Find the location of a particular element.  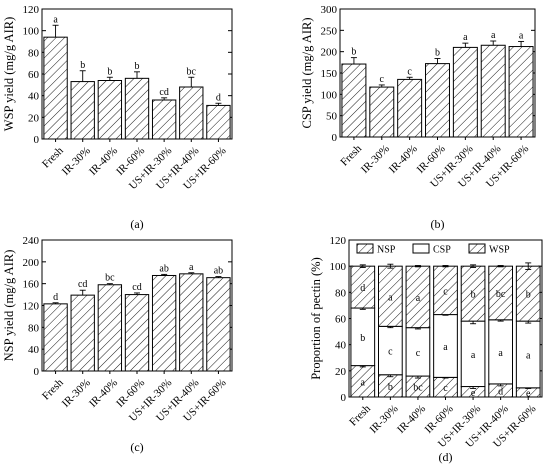

legend-label-nsp: NSP is located at coordinates (386, 250).